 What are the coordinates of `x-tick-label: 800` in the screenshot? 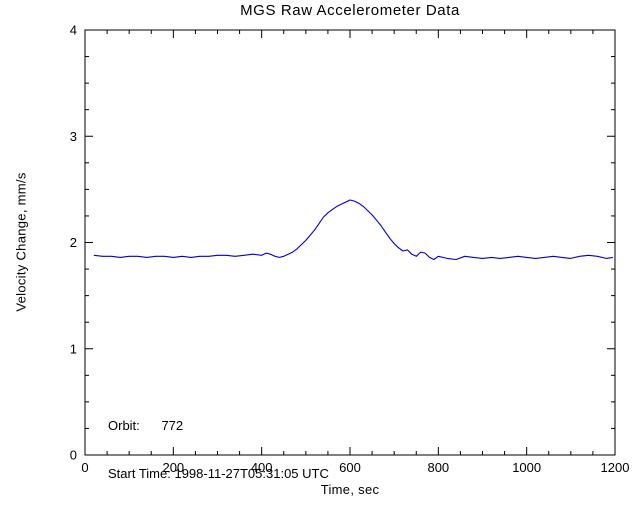 It's located at (438, 467).